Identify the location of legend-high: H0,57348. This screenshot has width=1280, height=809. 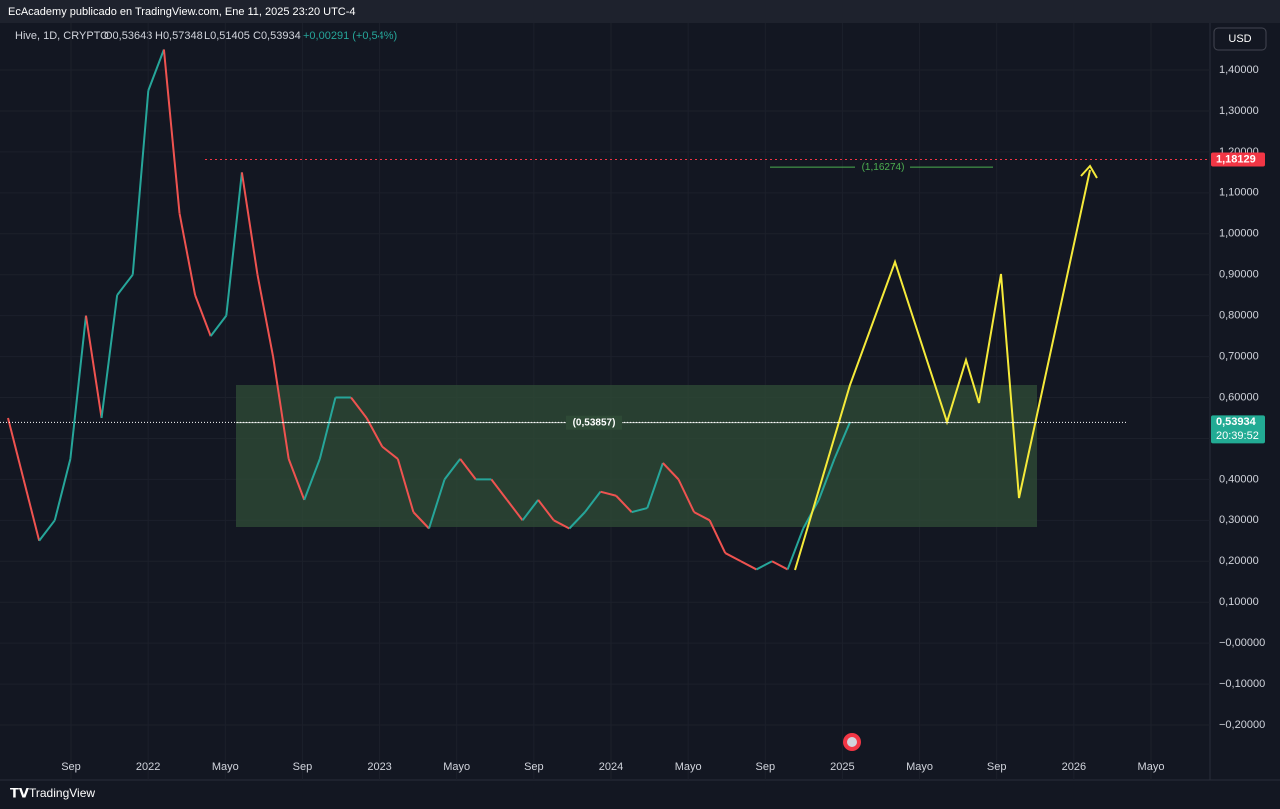
(179, 36).